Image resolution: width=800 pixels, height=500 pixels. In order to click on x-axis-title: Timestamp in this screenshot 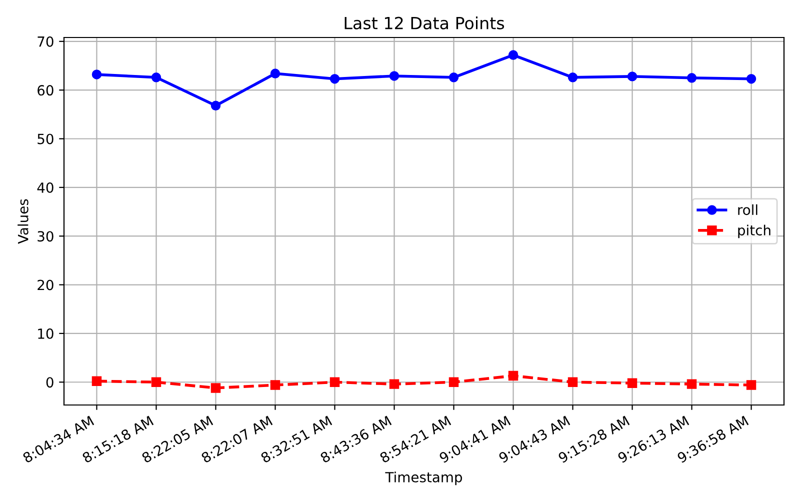, I will do `click(423, 479)`.